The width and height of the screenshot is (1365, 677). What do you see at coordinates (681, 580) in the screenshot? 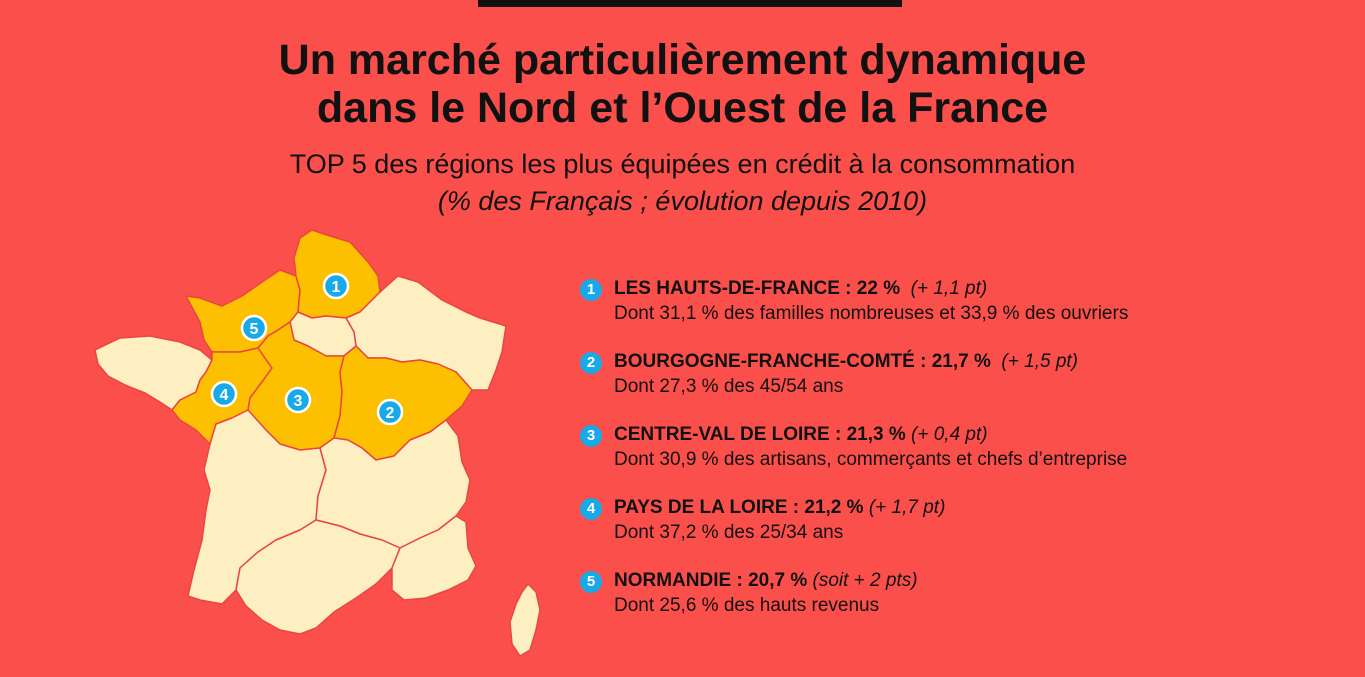
I see `region-name: NORMANDIE :` at bounding box center [681, 580].